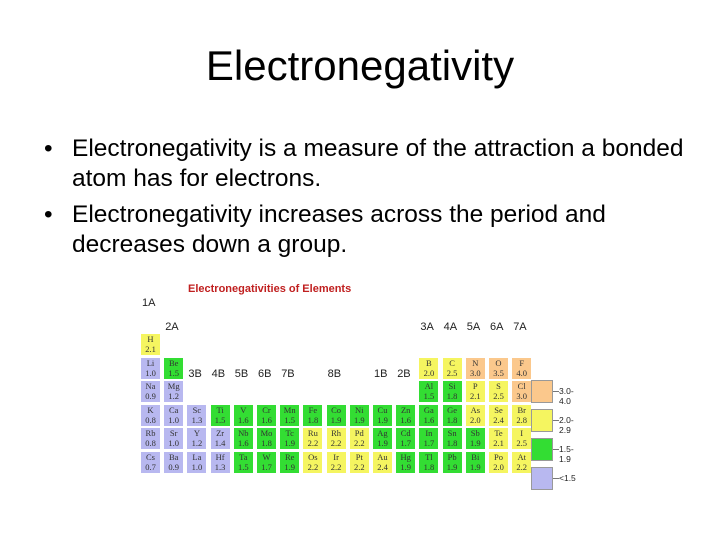 This screenshot has width=720, height=540. Describe the element at coordinates (406, 462) in the screenshot. I see `element-cell: Hg 1.9` at that location.